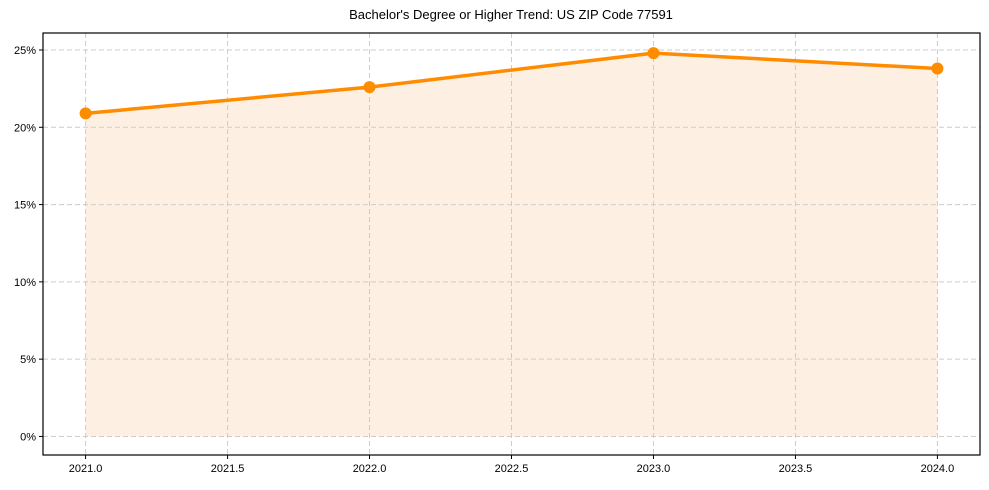 The width and height of the screenshot is (989, 490). Describe the element at coordinates (228, 469) in the screenshot. I see `x-tick-label: 2021.5` at that location.